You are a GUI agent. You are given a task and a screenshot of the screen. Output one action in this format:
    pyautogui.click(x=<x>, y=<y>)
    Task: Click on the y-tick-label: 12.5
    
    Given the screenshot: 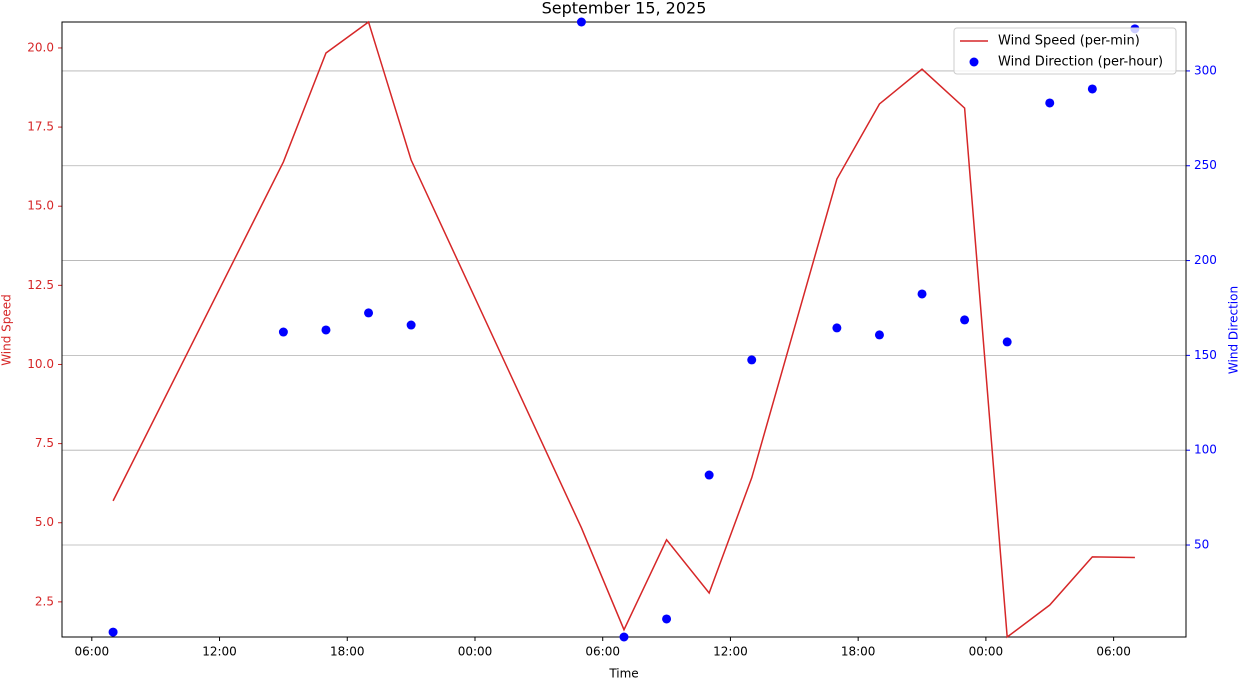 What is the action you would take?
    pyautogui.click(x=40, y=285)
    